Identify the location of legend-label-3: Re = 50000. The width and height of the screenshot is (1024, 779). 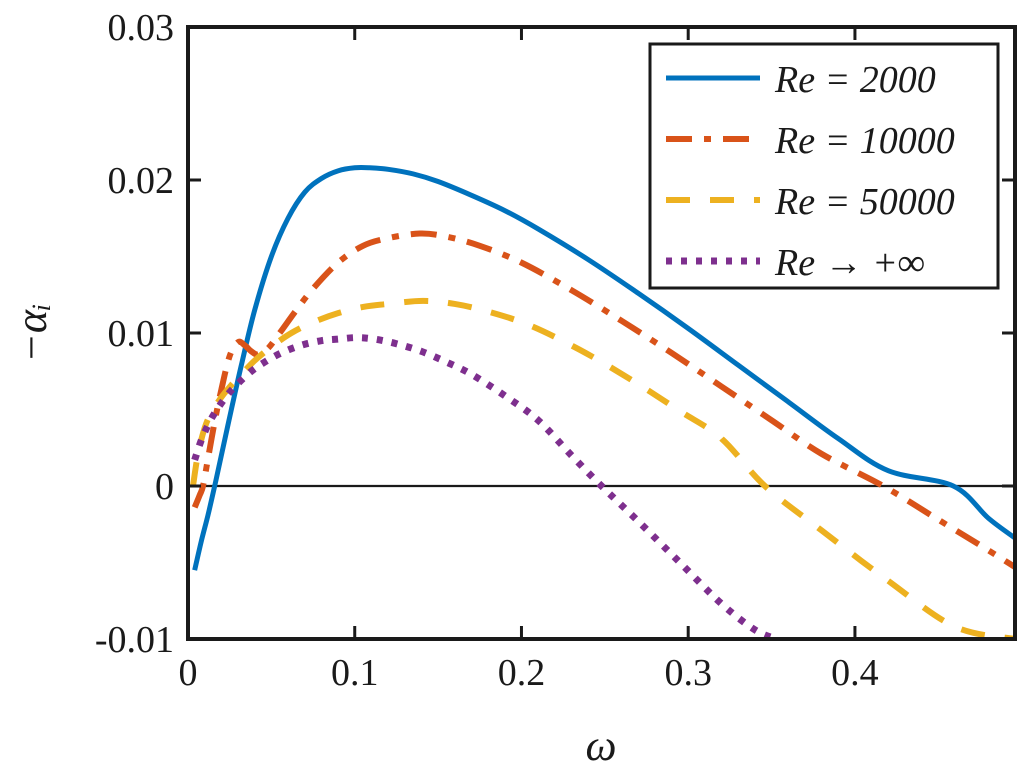
(864, 202).